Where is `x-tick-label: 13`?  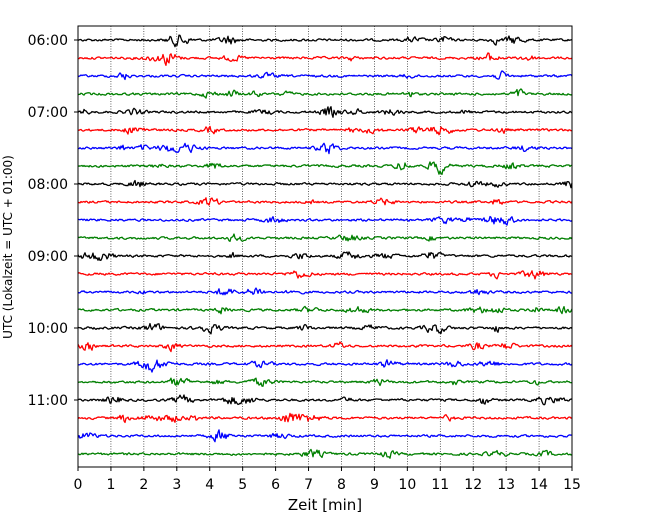 x-tick-label: 13 is located at coordinates (506, 485).